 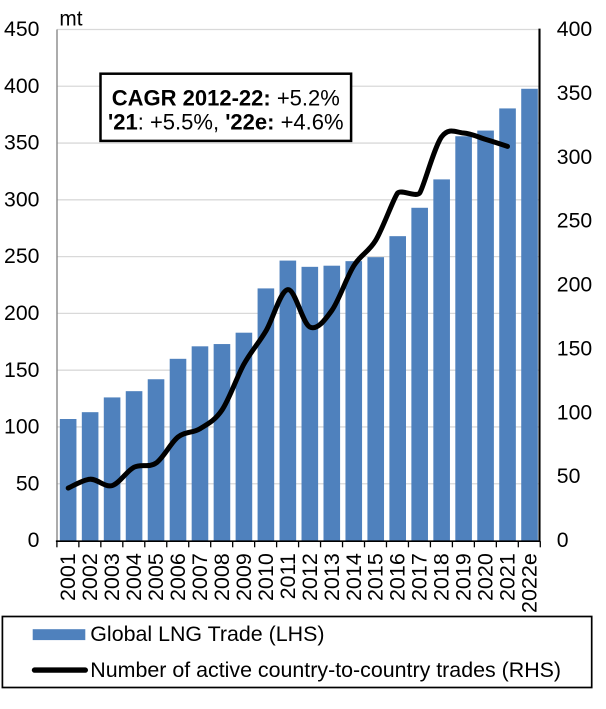 I want to click on svg-text: 2017, so click(x=420, y=577).